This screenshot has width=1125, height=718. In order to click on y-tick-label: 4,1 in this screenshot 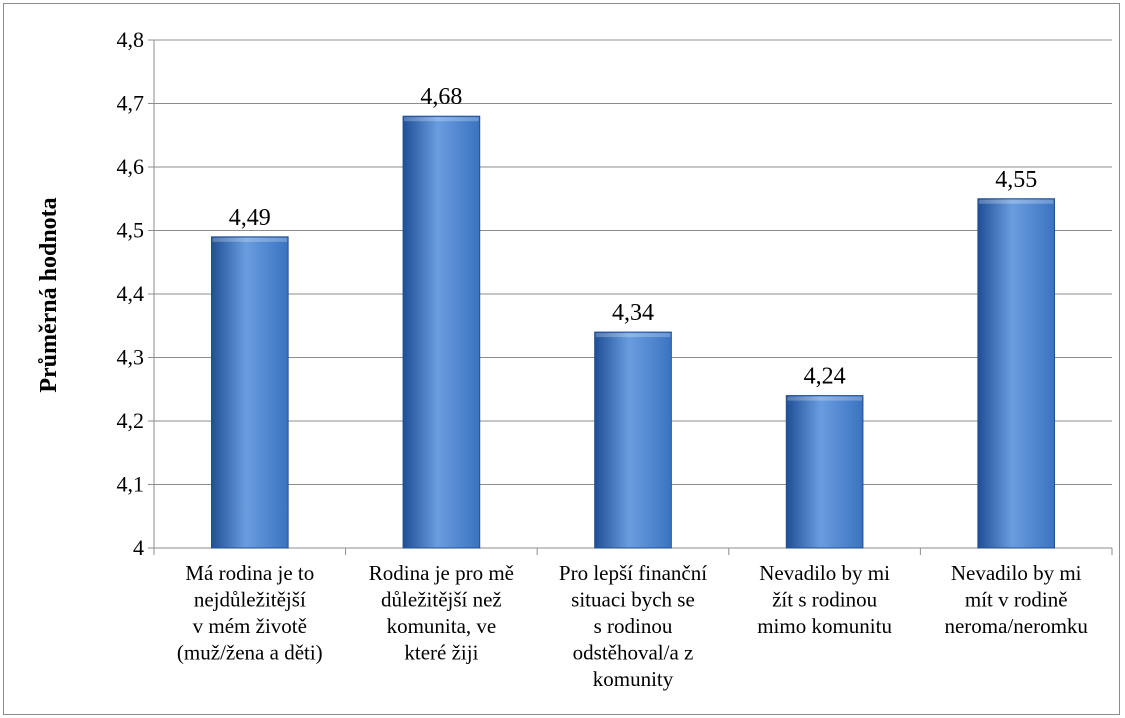, I will do `click(131, 484)`.